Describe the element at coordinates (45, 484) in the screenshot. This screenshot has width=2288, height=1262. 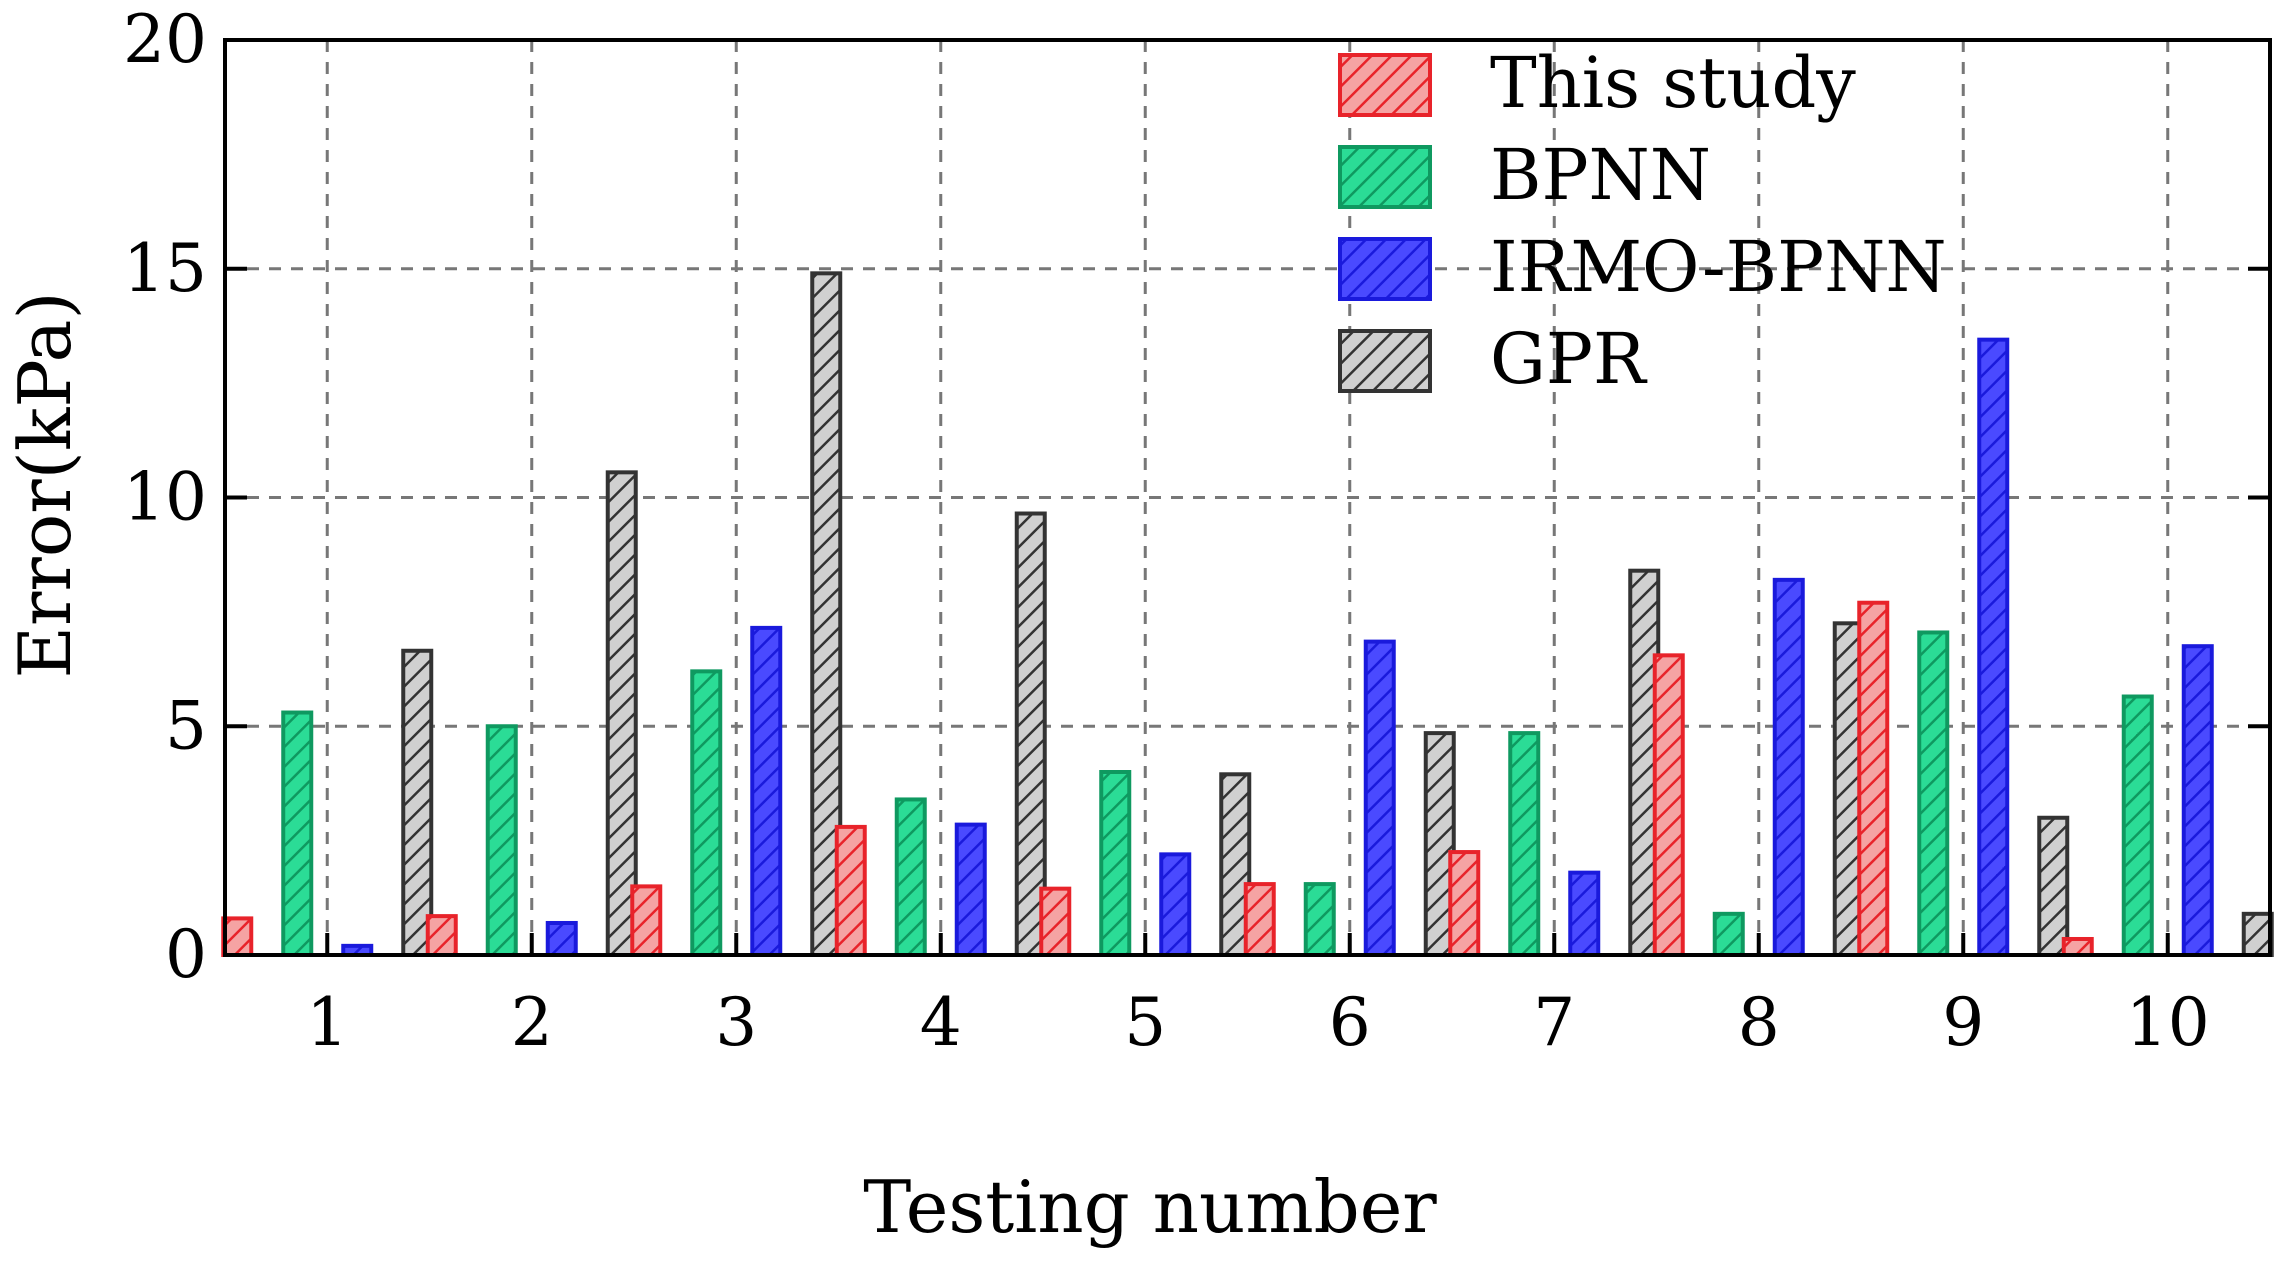
I see `y-axis-title: Error(kPa)` at that location.